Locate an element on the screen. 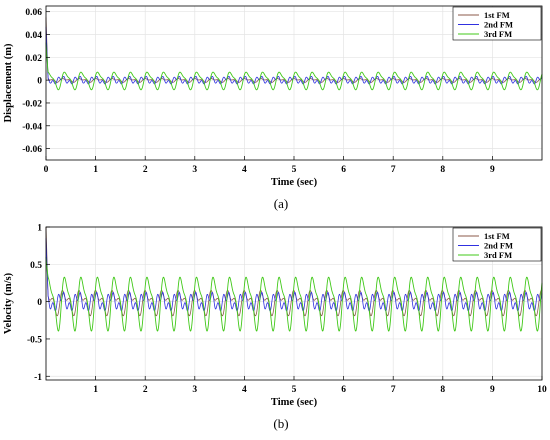  velocity-legend-label: 3rd FM is located at coordinates (498, 255).